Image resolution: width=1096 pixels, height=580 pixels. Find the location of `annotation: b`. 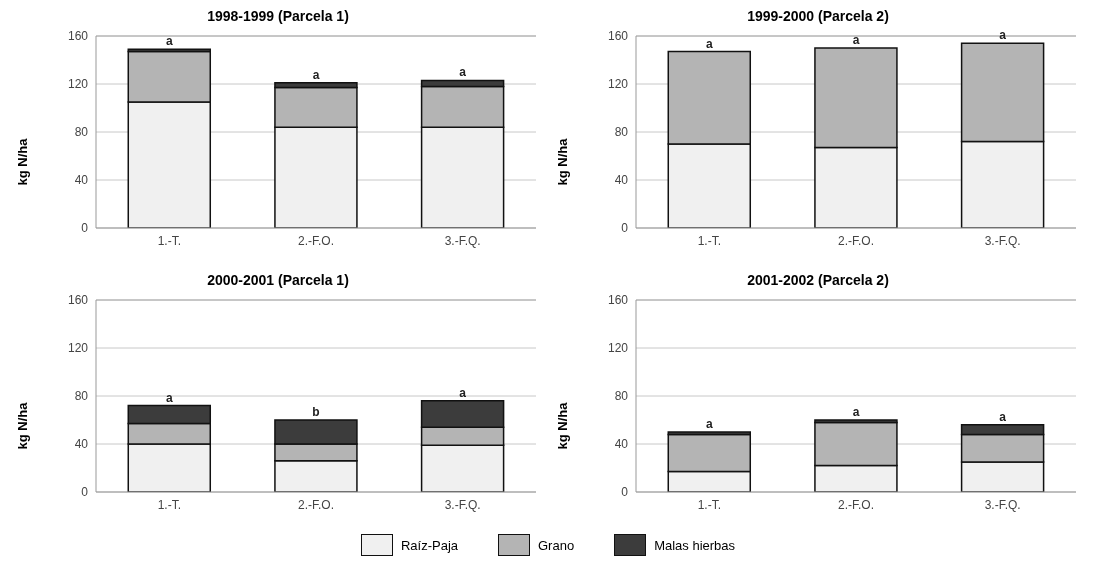

annotation: b is located at coordinates (316, 412).